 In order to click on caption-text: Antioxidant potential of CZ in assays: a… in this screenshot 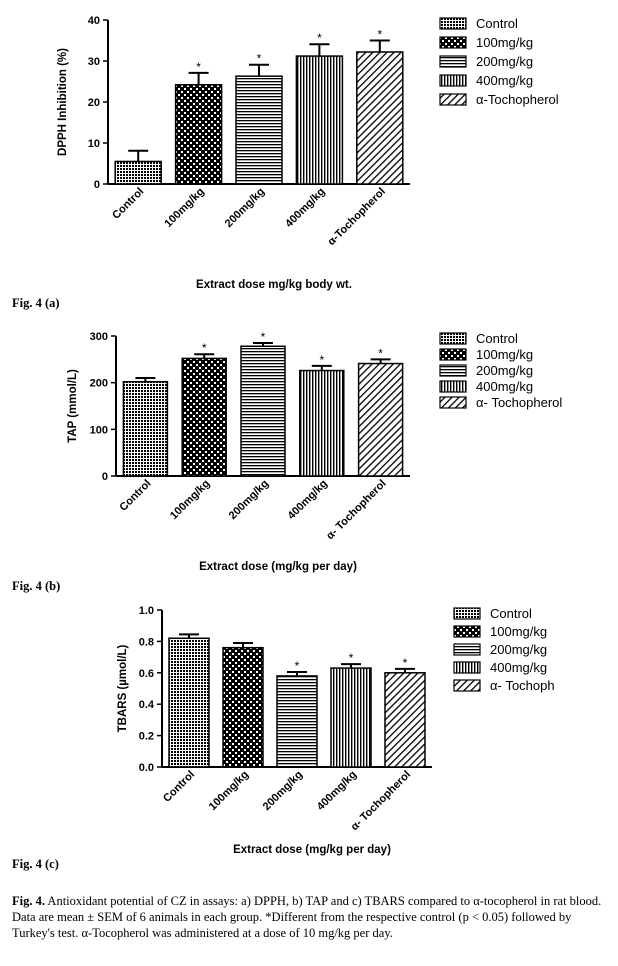, I will do `click(307, 917)`.